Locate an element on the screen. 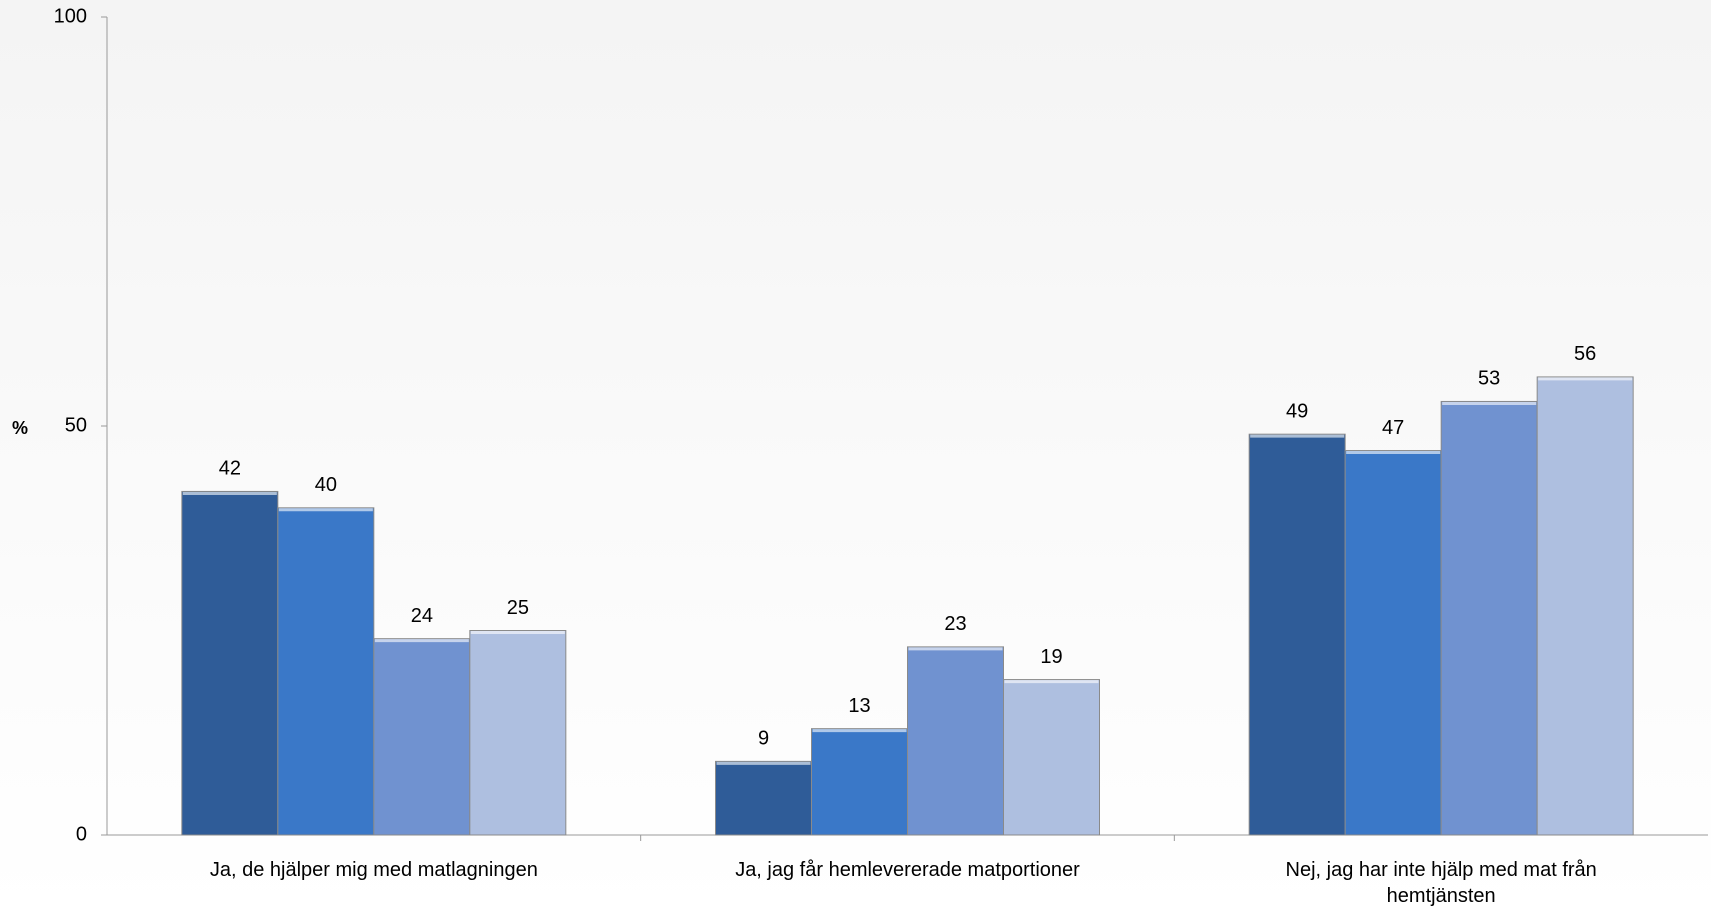  data-label: 40 is located at coordinates (326, 485).